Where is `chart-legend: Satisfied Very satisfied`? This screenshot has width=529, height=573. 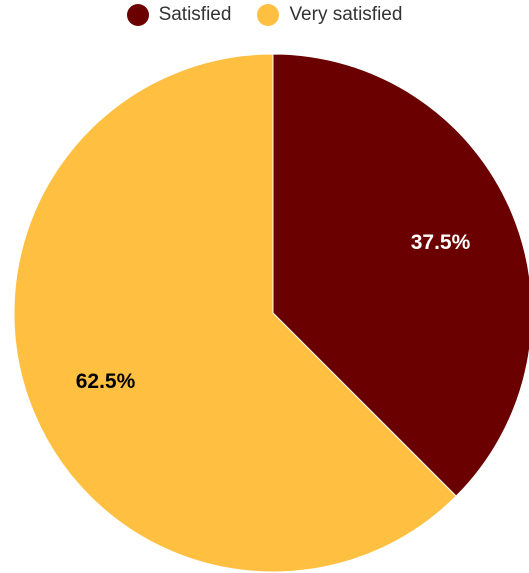
chart-legend: Satisfied Very satisfied is located at coordinates (264, 15).